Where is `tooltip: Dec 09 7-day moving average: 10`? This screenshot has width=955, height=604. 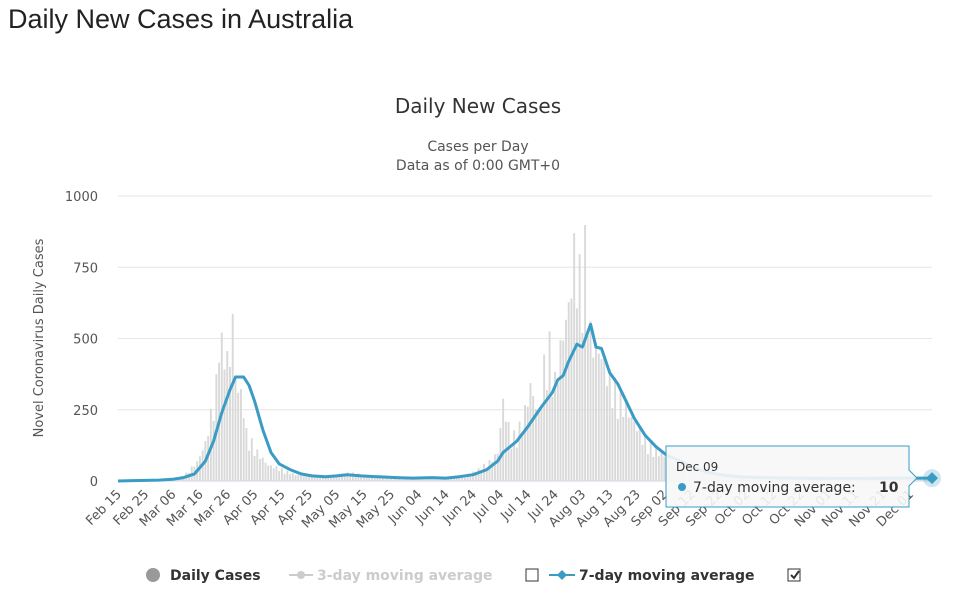
tooltip: Dec 09 7-day moving average: 10 is located at coordinates (803, 476).